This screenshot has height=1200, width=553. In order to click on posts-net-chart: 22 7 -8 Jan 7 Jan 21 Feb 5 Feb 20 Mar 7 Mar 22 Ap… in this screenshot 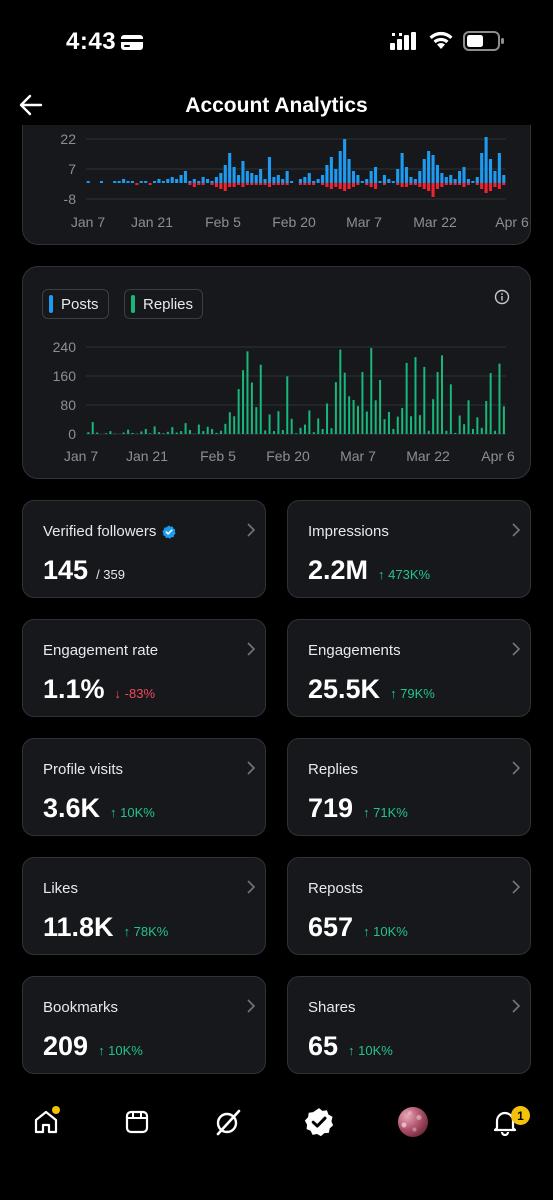, I will do `click(294, 180)`.